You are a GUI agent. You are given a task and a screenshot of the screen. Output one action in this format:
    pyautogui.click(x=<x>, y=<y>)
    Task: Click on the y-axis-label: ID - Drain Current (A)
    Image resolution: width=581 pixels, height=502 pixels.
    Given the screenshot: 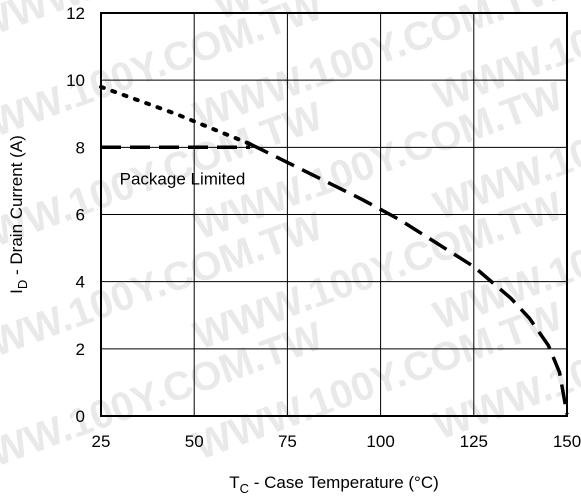 What is the action you would take?
    pyautogui.click(x=18, y=214)
    